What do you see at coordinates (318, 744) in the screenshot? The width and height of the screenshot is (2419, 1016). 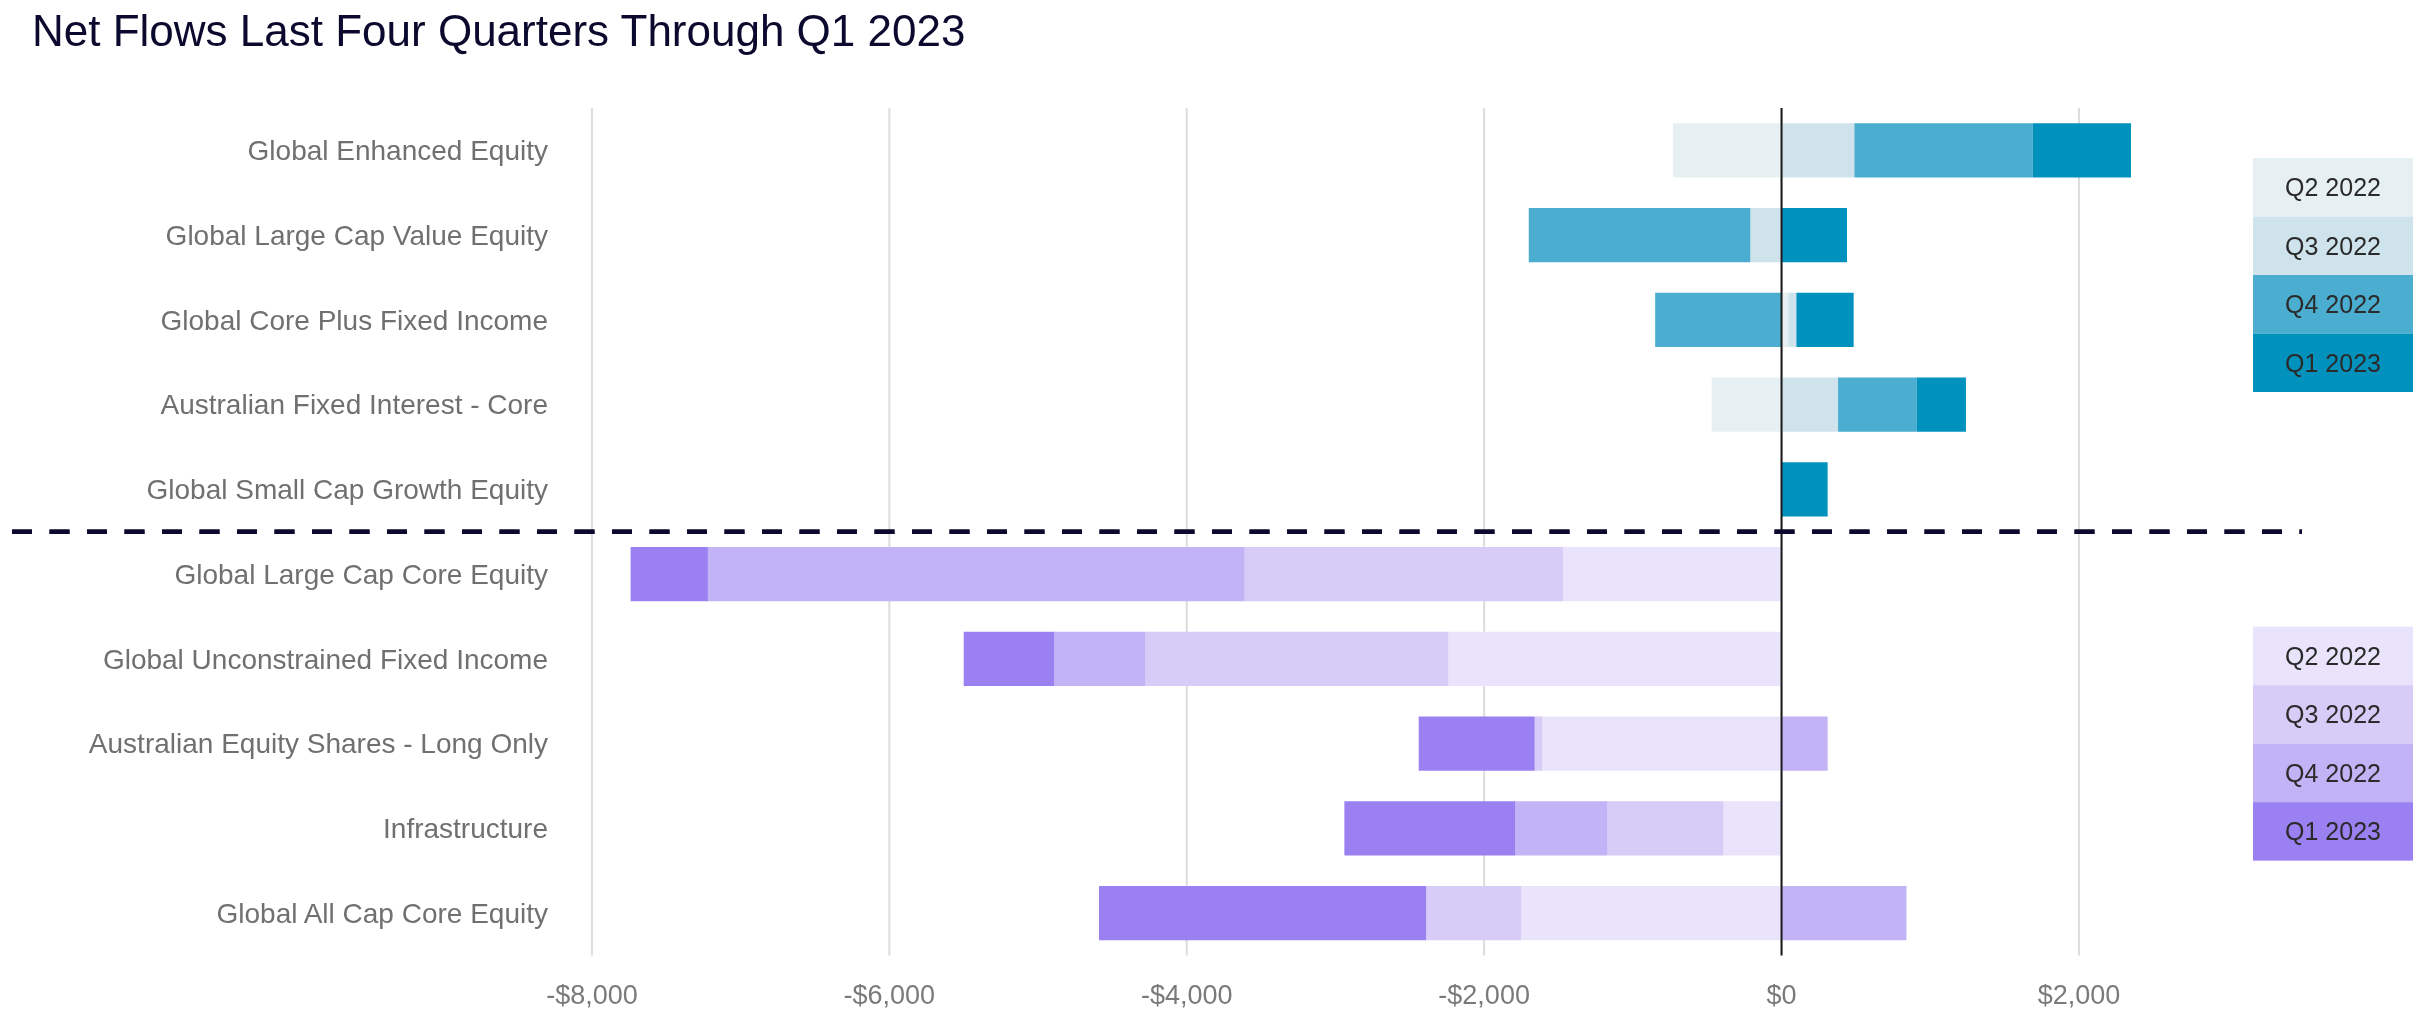 I see `y-tick-label: Australian Equity Shares - Long Only` at bounding box center [318, 744].